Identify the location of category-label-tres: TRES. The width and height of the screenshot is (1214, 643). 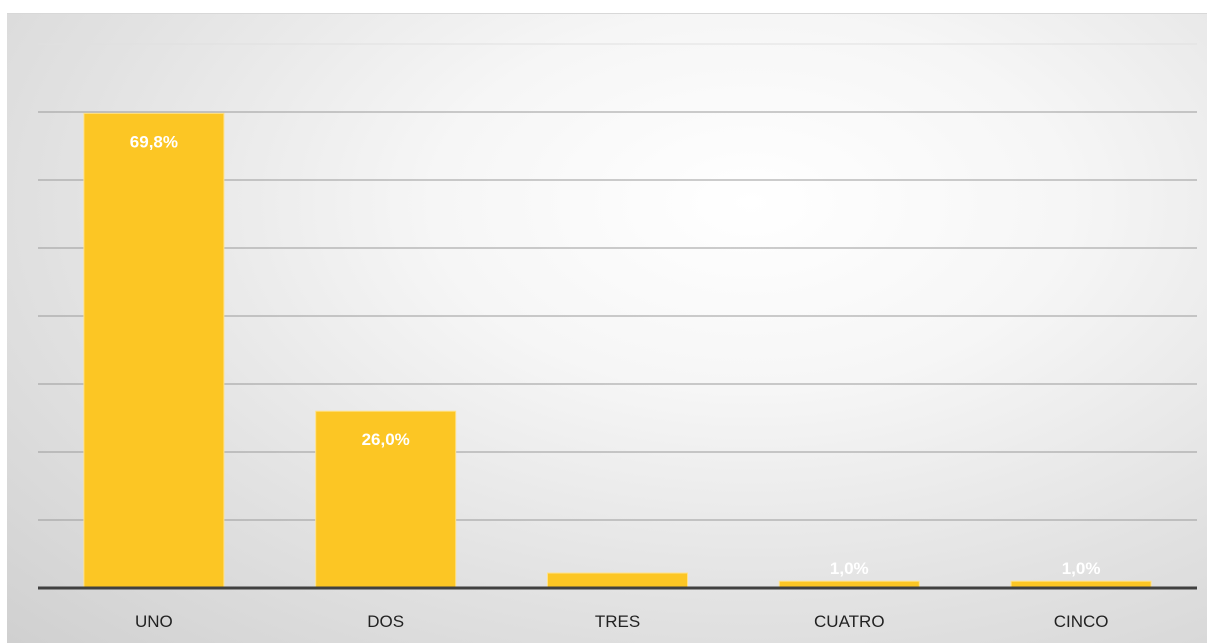
(617, 621).